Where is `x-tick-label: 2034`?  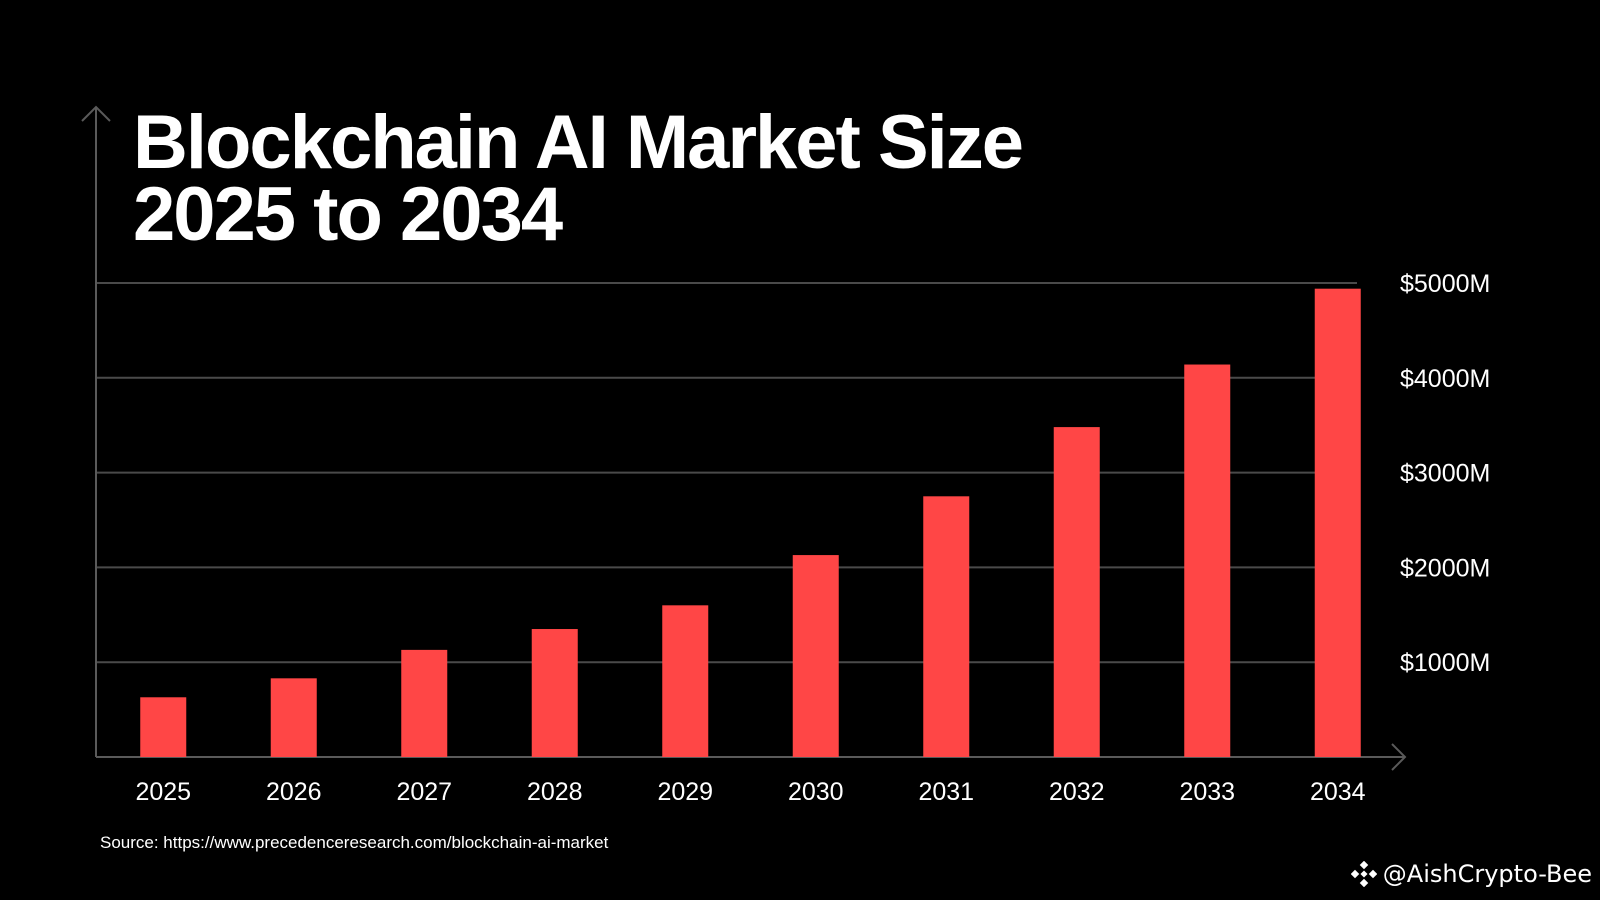 x-tick-label: 2034 is located at coordinates (1338, 792).